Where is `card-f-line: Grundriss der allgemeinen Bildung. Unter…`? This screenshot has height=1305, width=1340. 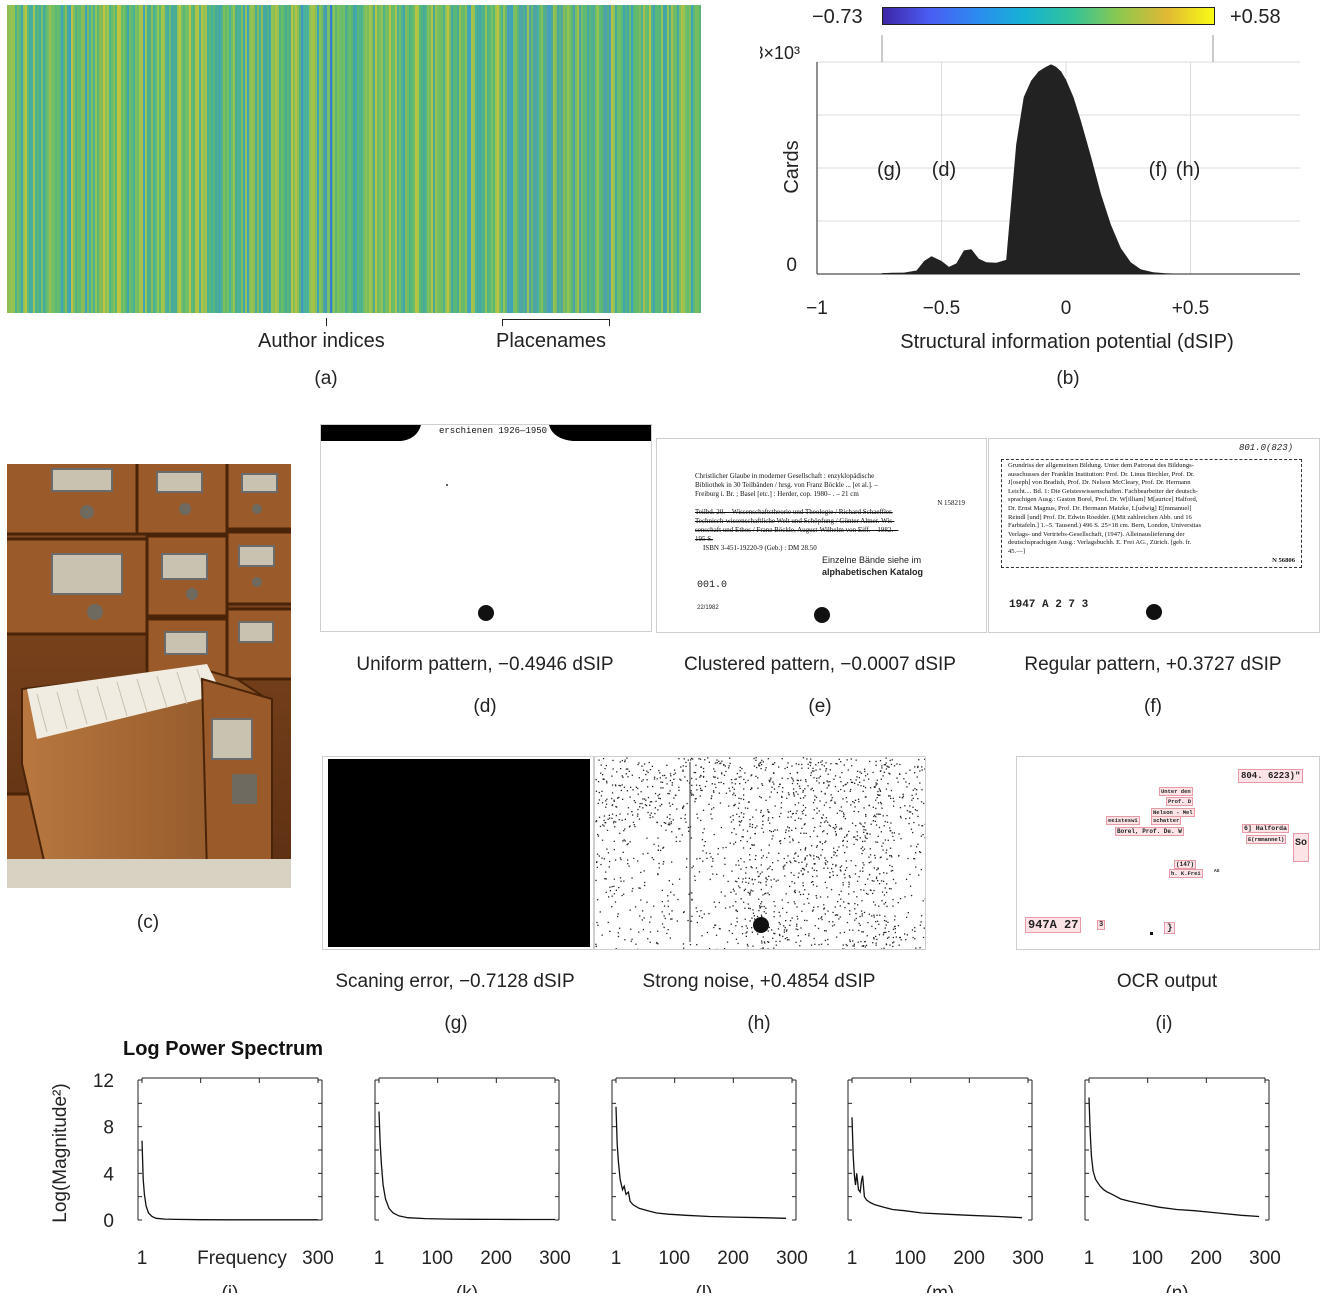
card-f-line: Grundriss der allgemeinen Bildung. Unter… is located at coordinates (1101, 465).